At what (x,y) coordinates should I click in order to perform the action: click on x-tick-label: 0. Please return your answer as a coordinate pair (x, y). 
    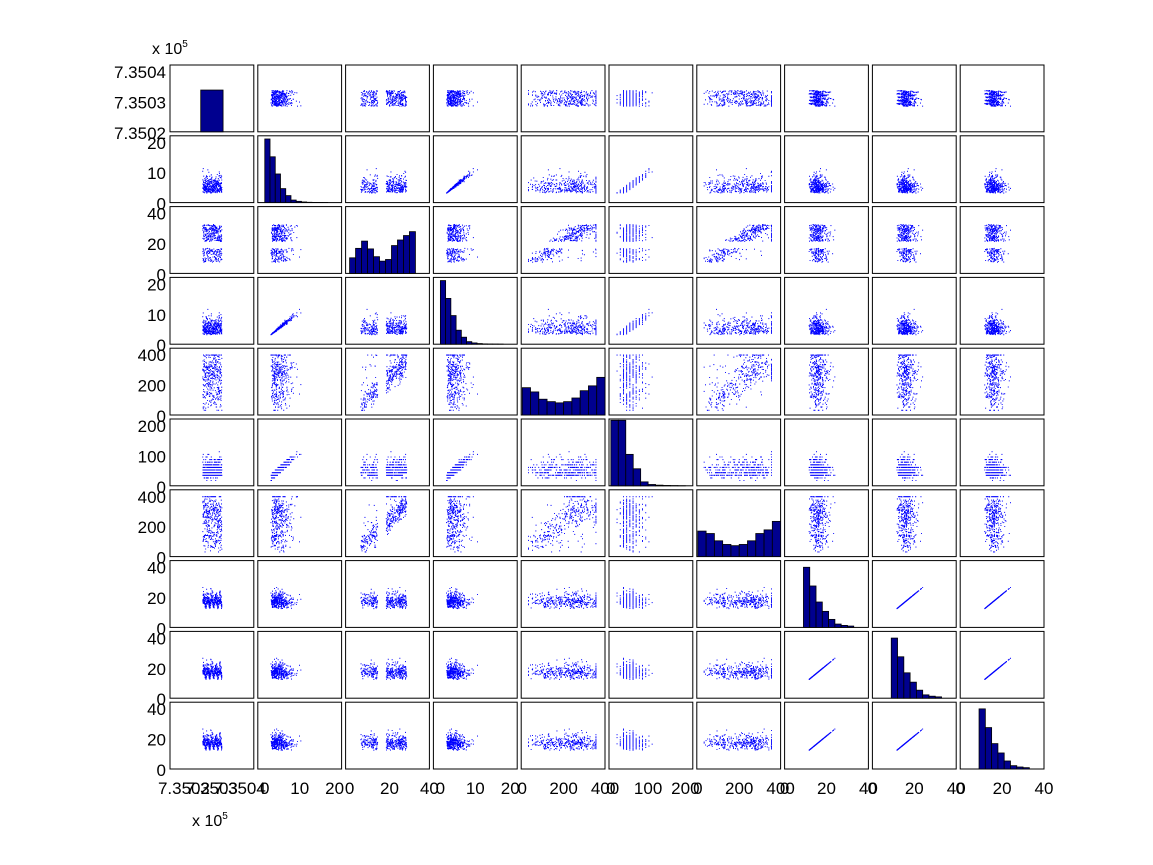
    Looking at the image, I should click on (697, 788).